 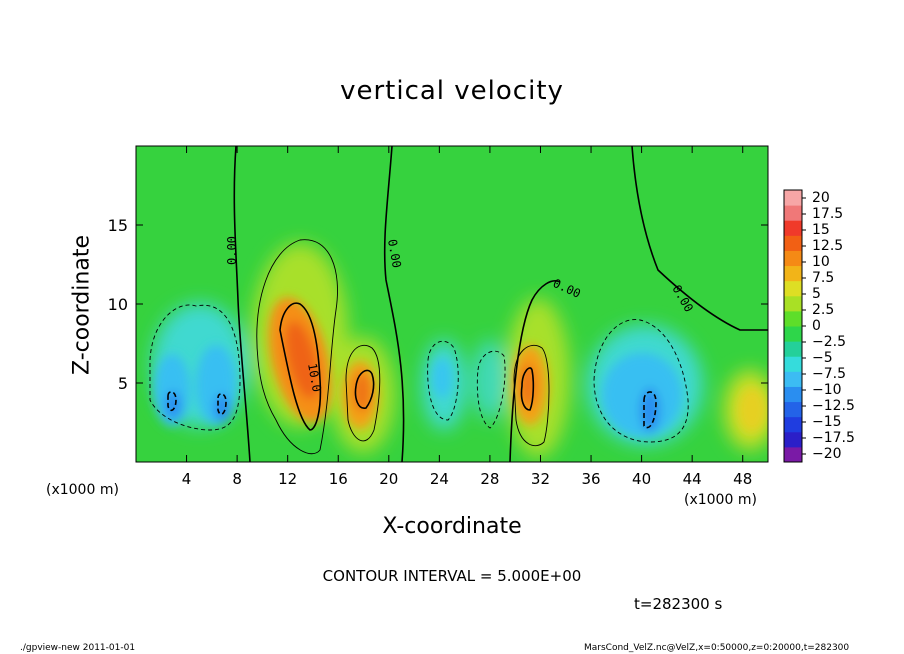 I want to click on x-unit-label-right: (x1000 m), so click(x=720, y=500).